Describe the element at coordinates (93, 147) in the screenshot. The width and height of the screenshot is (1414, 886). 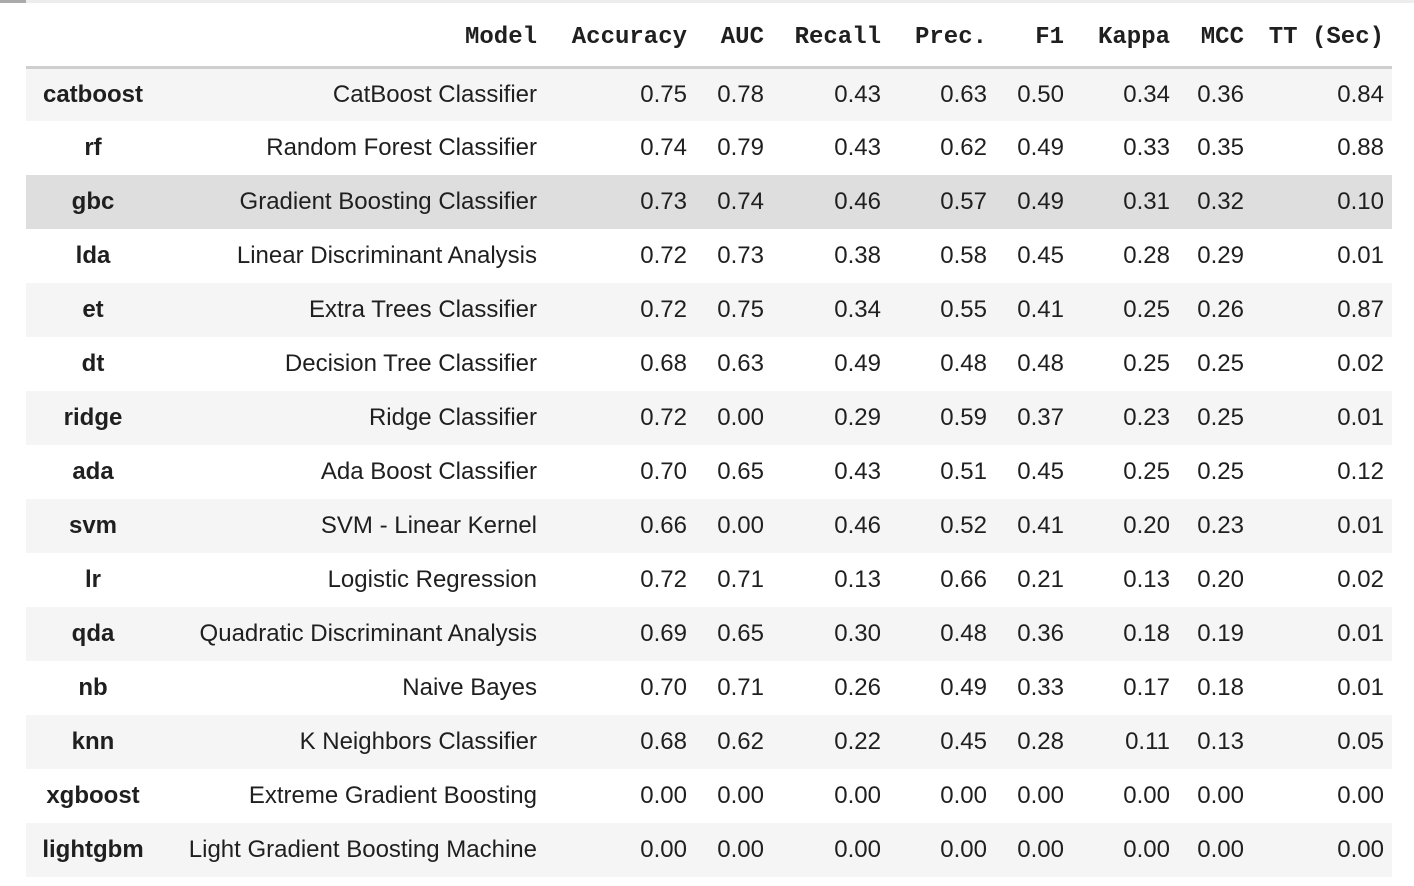
I see `row-index-label: rf` at that location.